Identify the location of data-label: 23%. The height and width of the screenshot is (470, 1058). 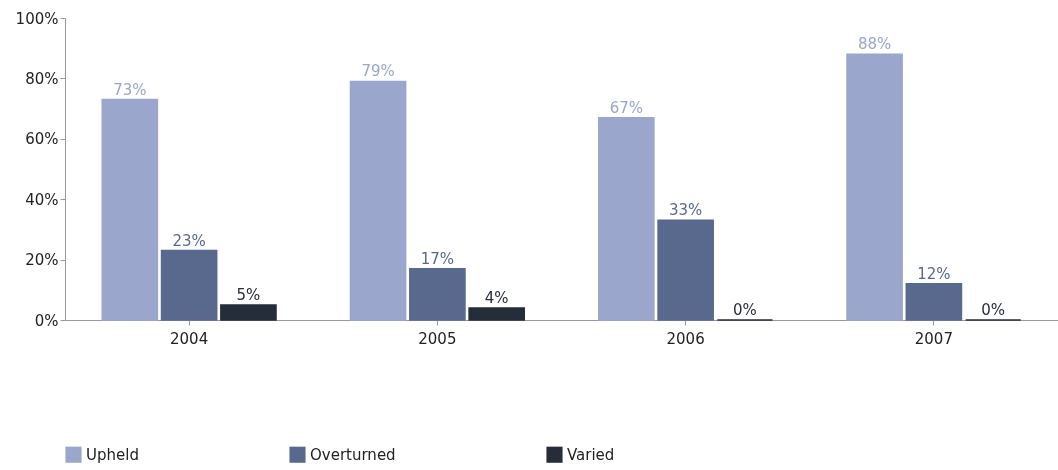
(189, 240).